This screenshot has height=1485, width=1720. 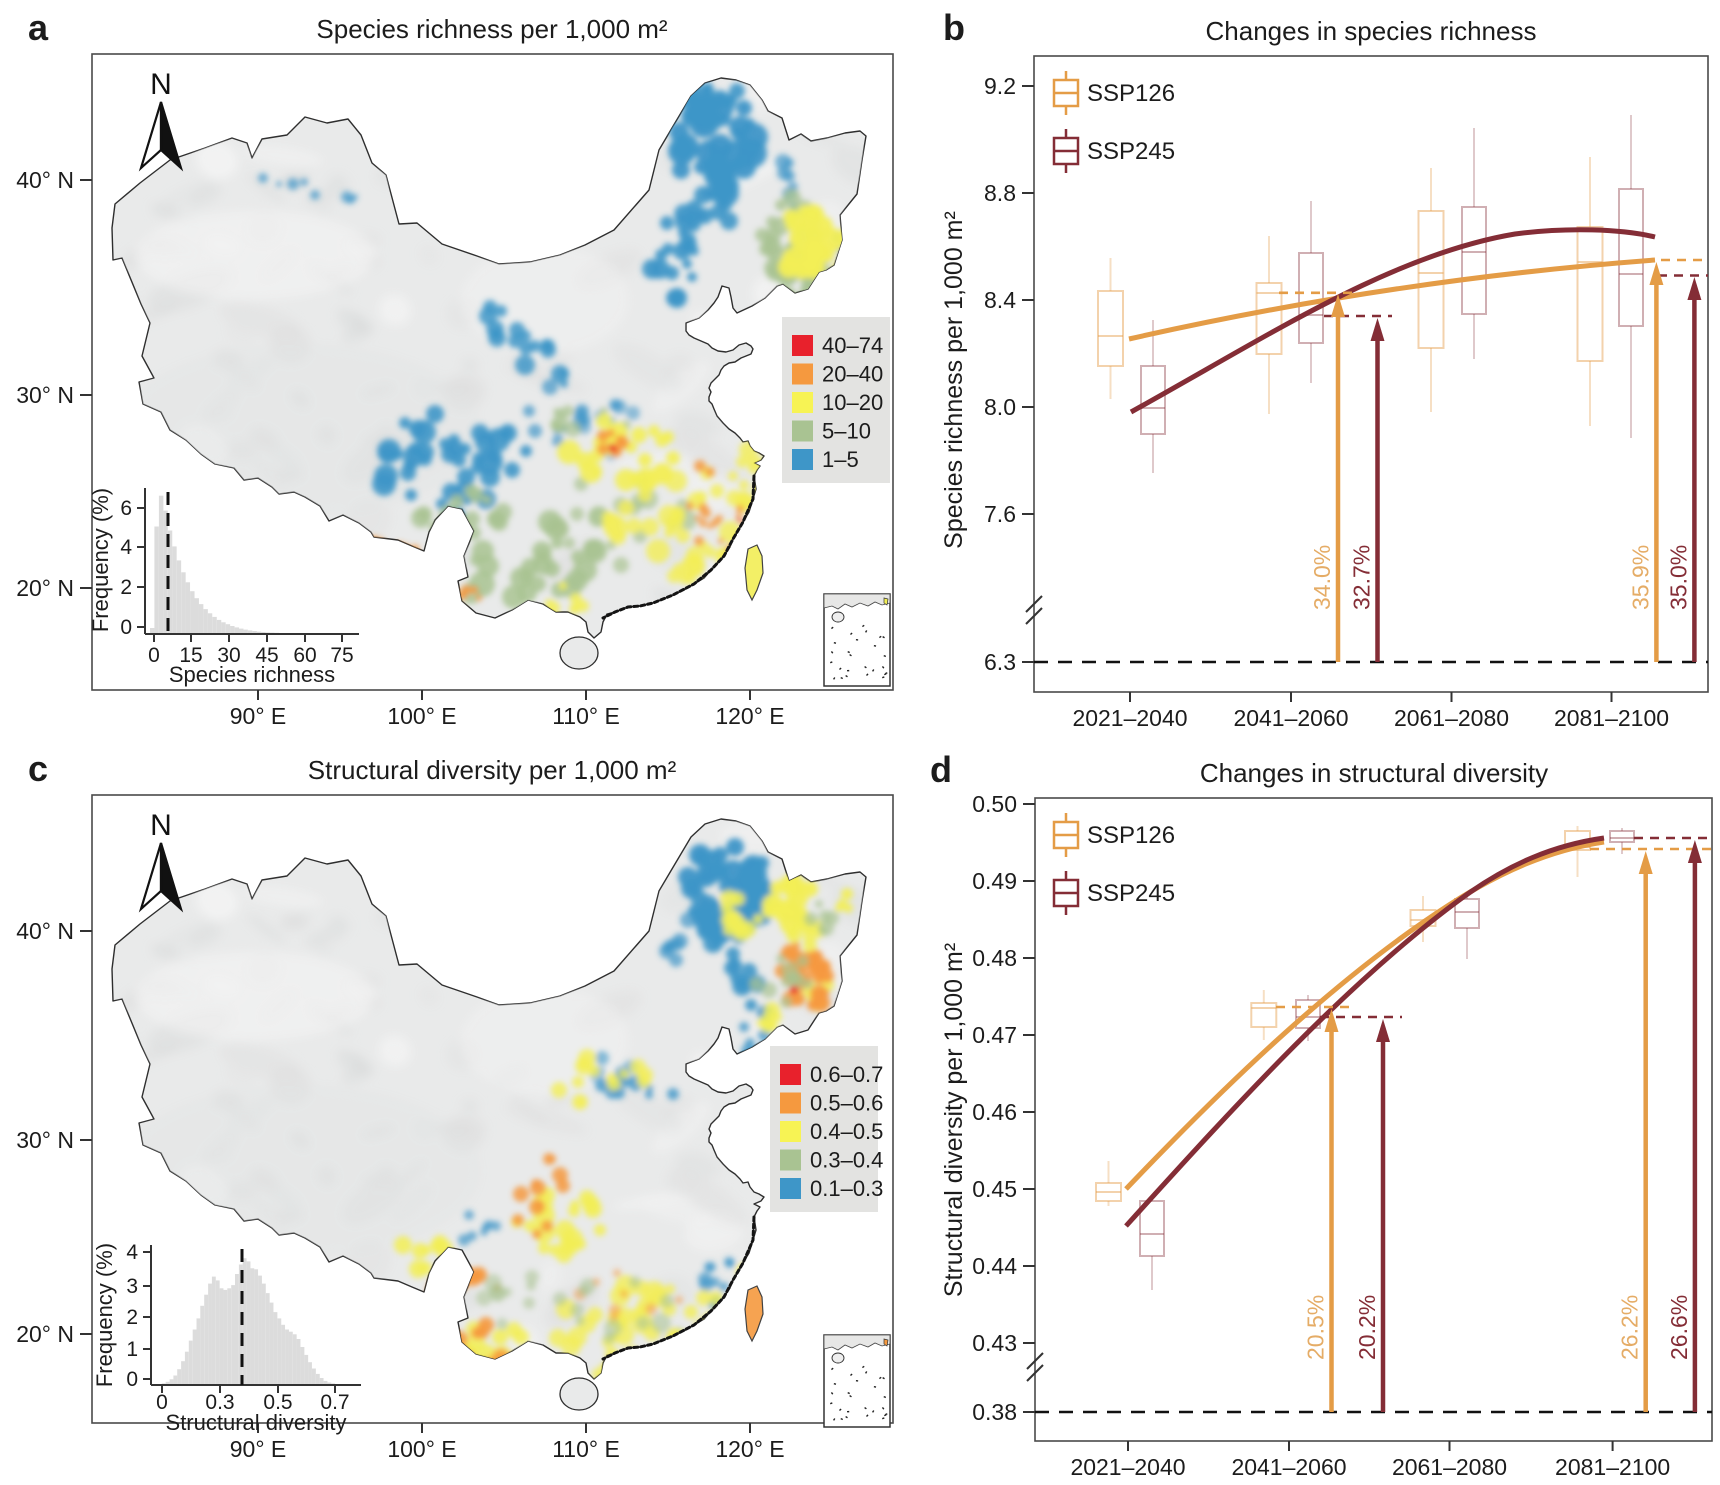 What do you see at coordinates (132, 1349) in the screenshot?
I see `svg-text: 1` at bounding box center [132, 1349].